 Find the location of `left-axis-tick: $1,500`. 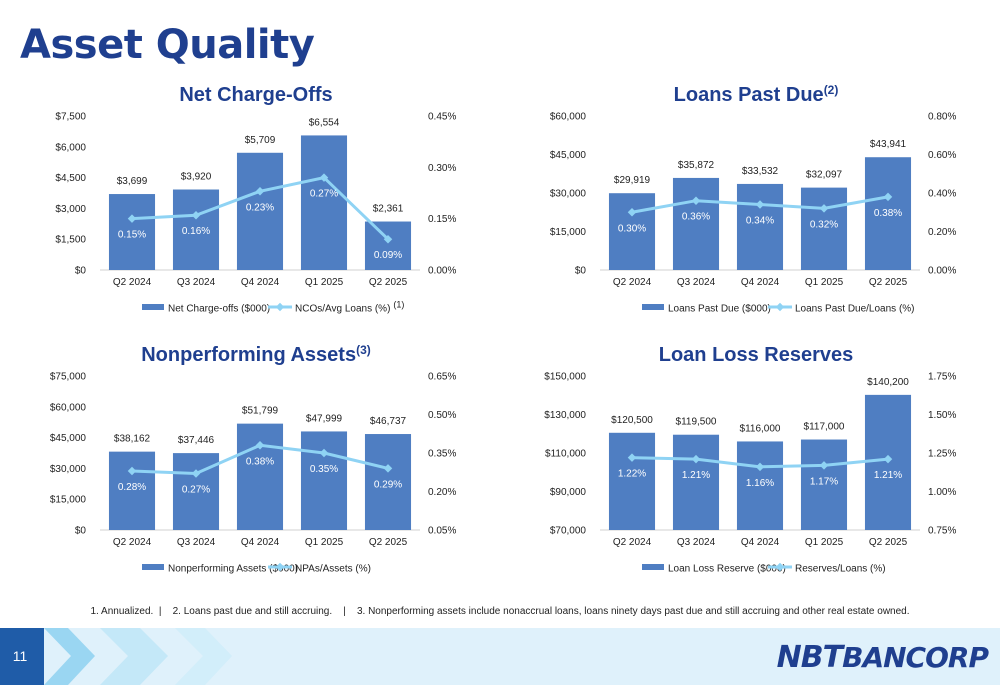

left-axis-tick: $1,500 is located at coordinates (70, 240).